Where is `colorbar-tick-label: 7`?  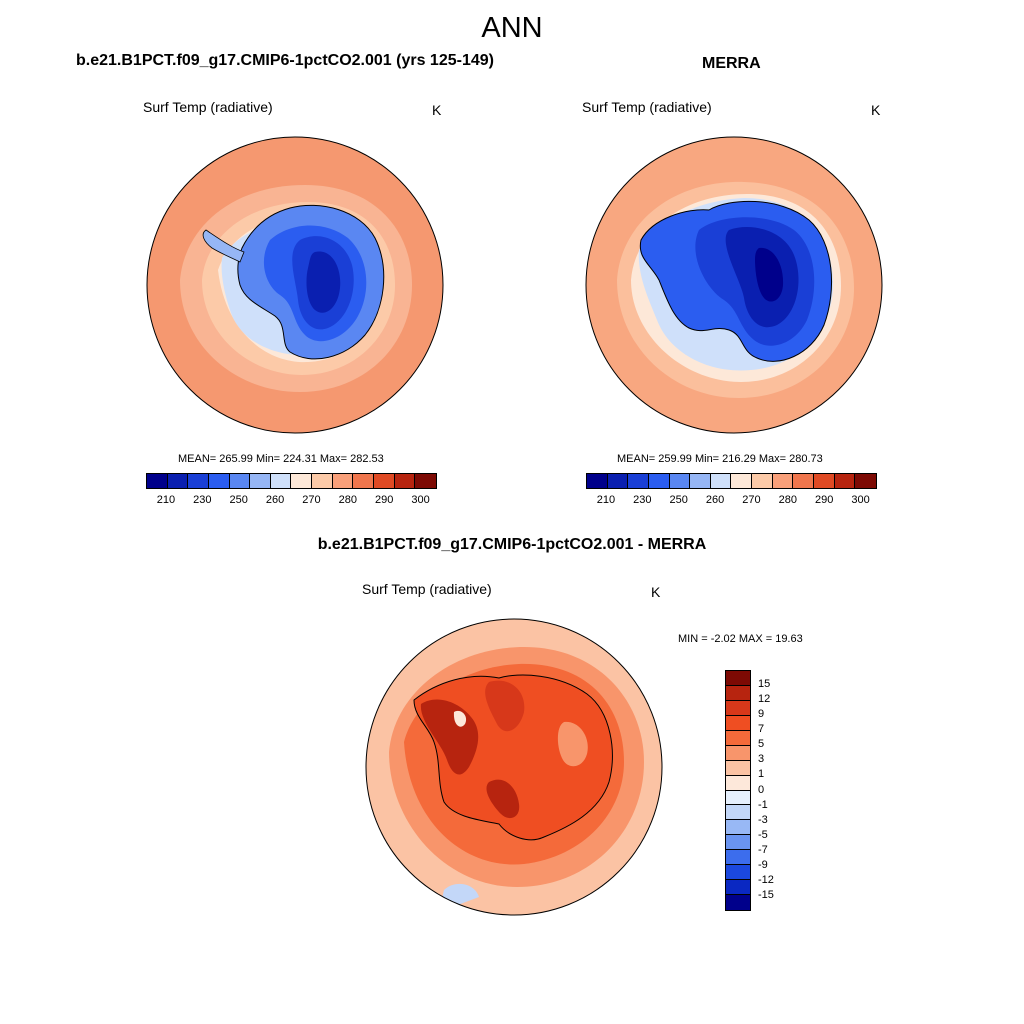 colorbar-tick-label: 7 is located at coordinates (761, 729).